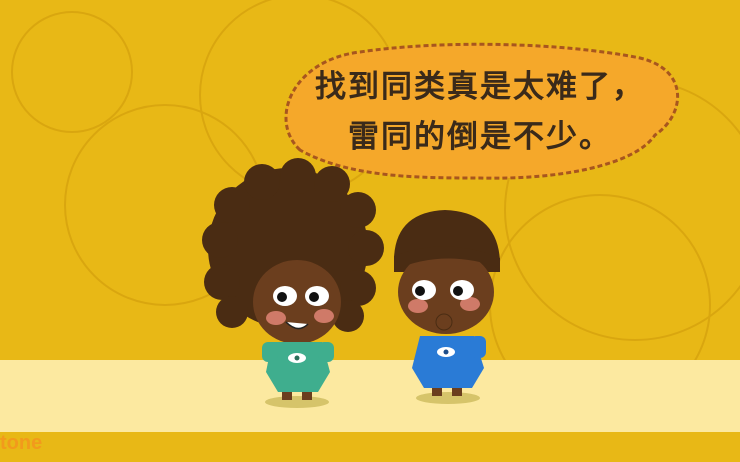  I want to click on speech-line-1: 找到同类真是太难了，, so click(480, 87).